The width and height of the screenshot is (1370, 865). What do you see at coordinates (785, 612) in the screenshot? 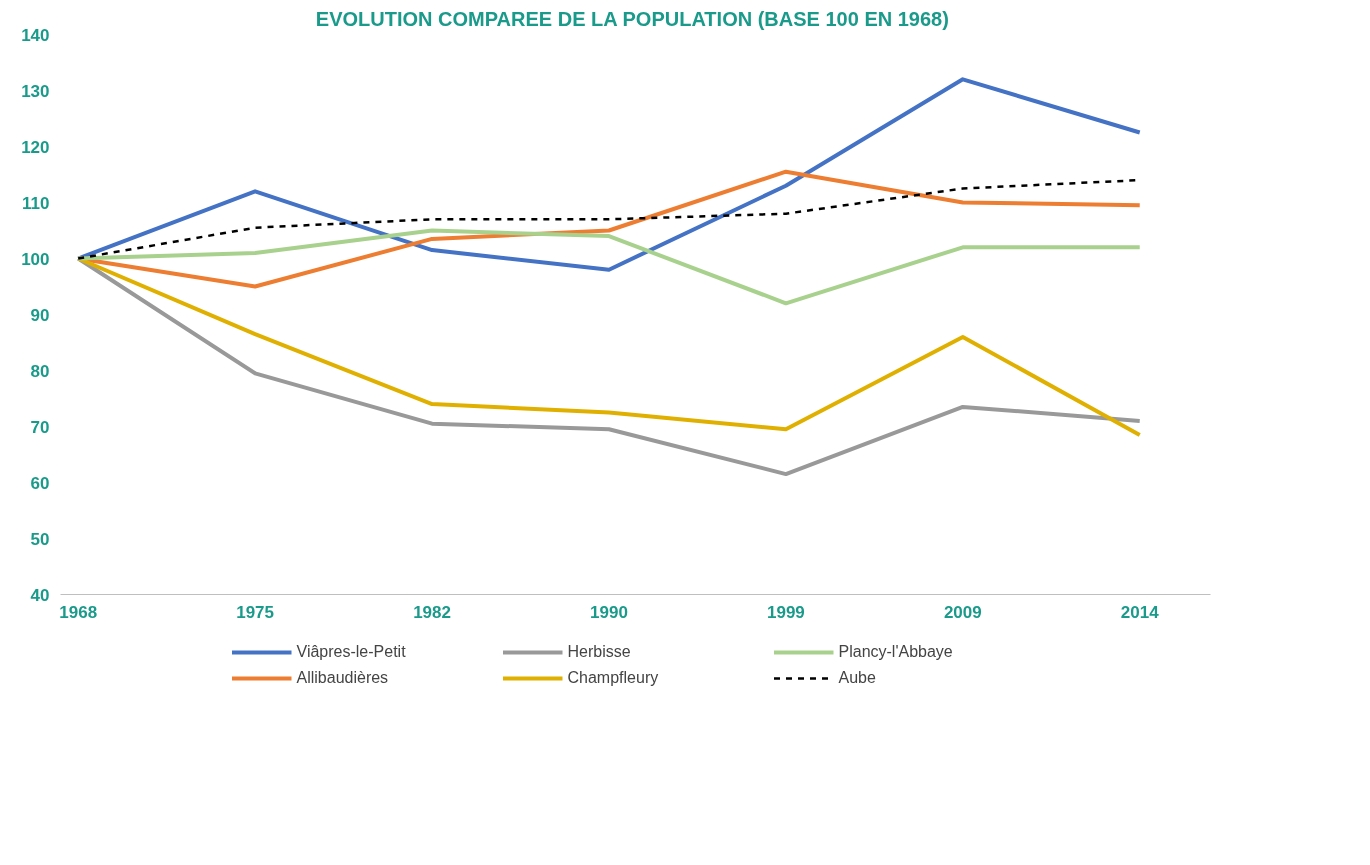
I see `x-tick-label: 1999` at bounding box center [785, 612].